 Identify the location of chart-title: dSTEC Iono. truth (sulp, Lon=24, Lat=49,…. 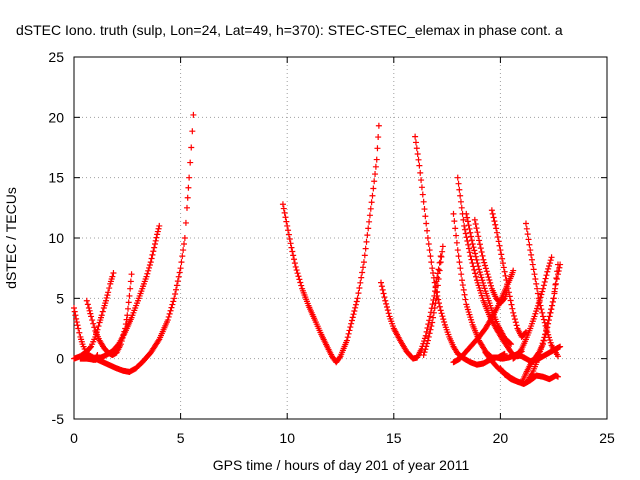
(289, 30).